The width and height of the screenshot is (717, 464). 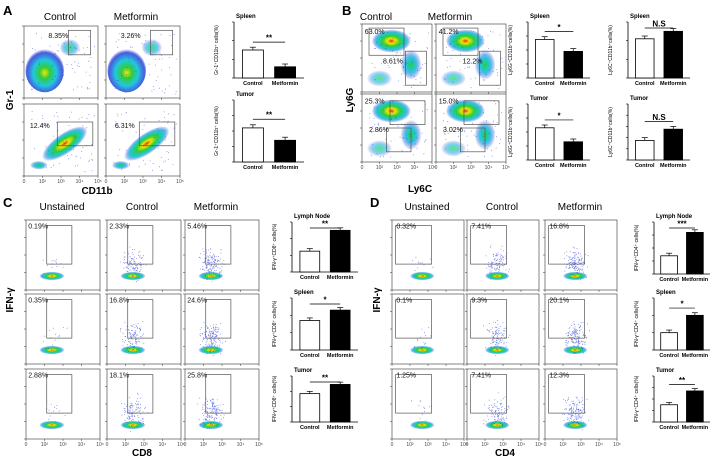 I want to click on flow-b-spleen-metformin: 41.2% 12.2%, so click(x=470, y=58).